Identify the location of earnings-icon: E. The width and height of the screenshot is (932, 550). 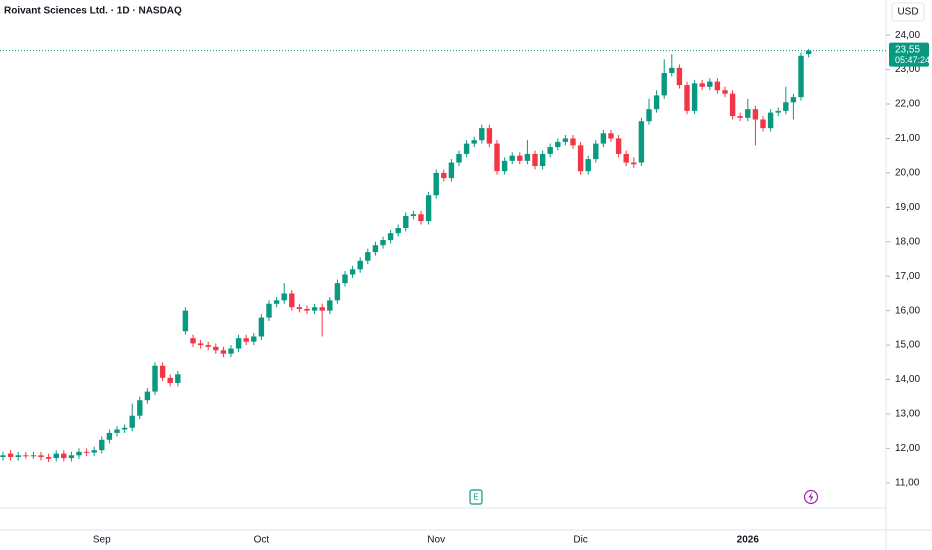
(476, 497).